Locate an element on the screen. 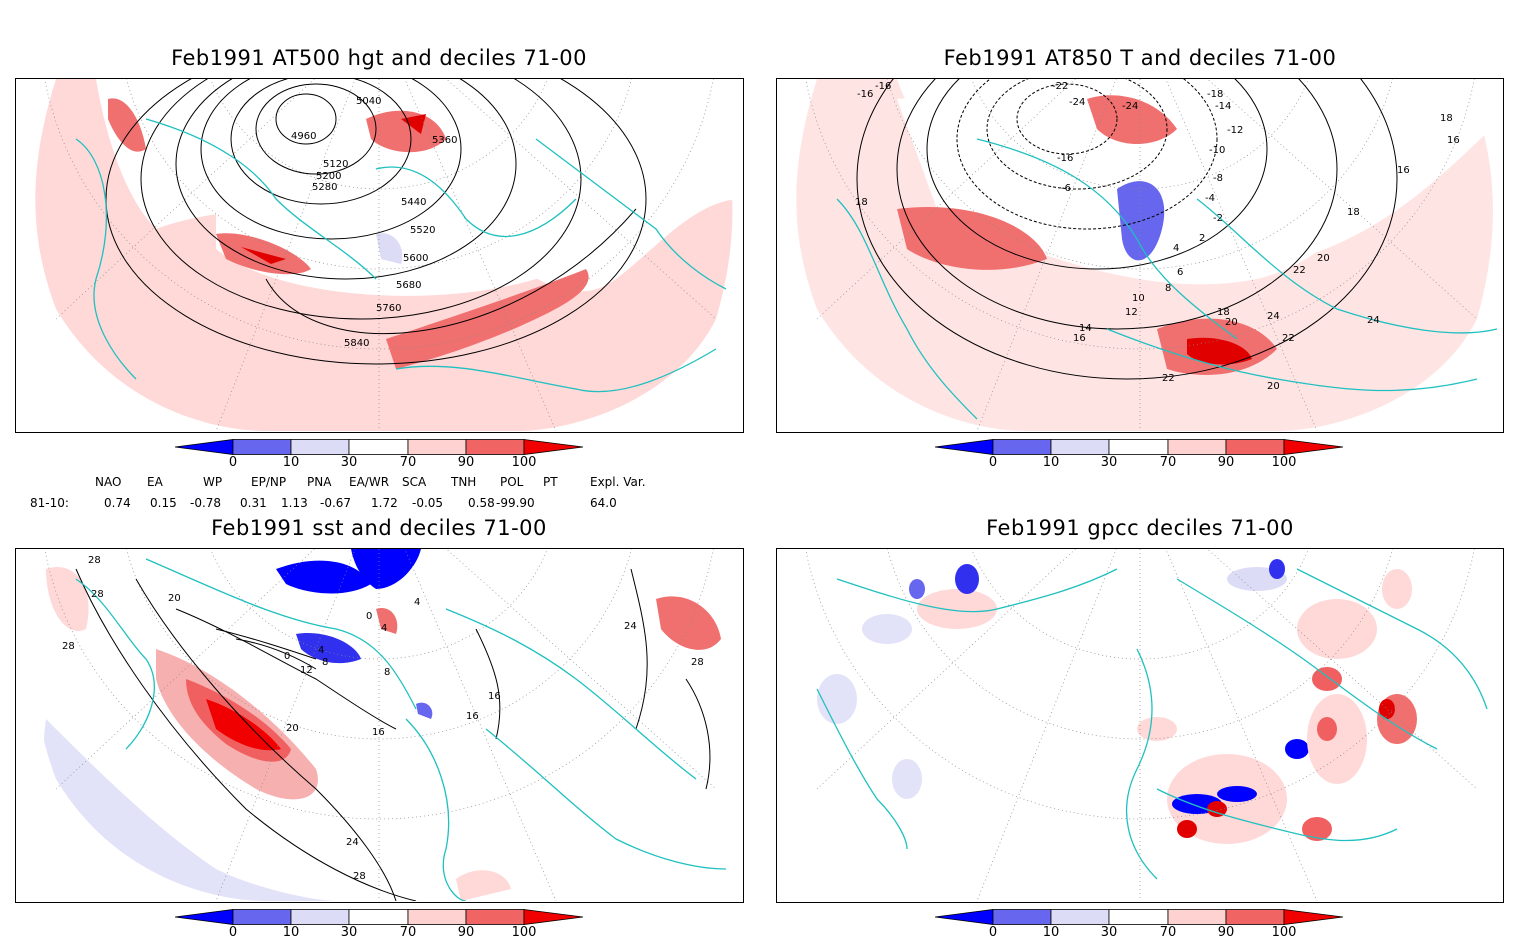 The height and width of the screenshot is (940, 1520). colorbar-top-right is located at coordinates (1139, 447).